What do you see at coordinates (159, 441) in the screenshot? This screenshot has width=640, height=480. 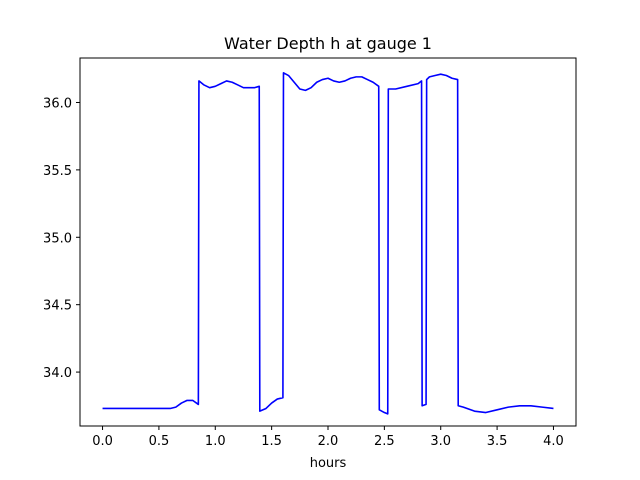 I see `x-tick-label: 0.5` at bounding box center [159, 441].